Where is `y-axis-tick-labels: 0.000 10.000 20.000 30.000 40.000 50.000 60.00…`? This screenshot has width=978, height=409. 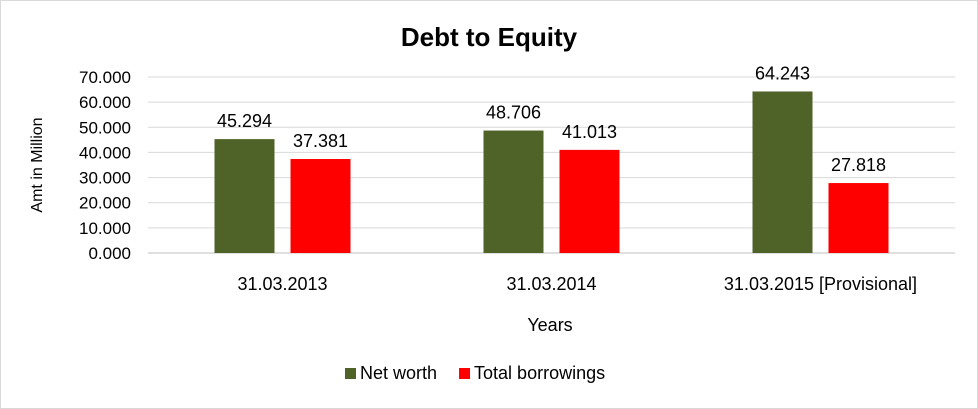
y-axis-tick-labels: 0.000 10.000 20.000 30.000 40.000 50.000 60.00… is located at coordinates (105, 165).